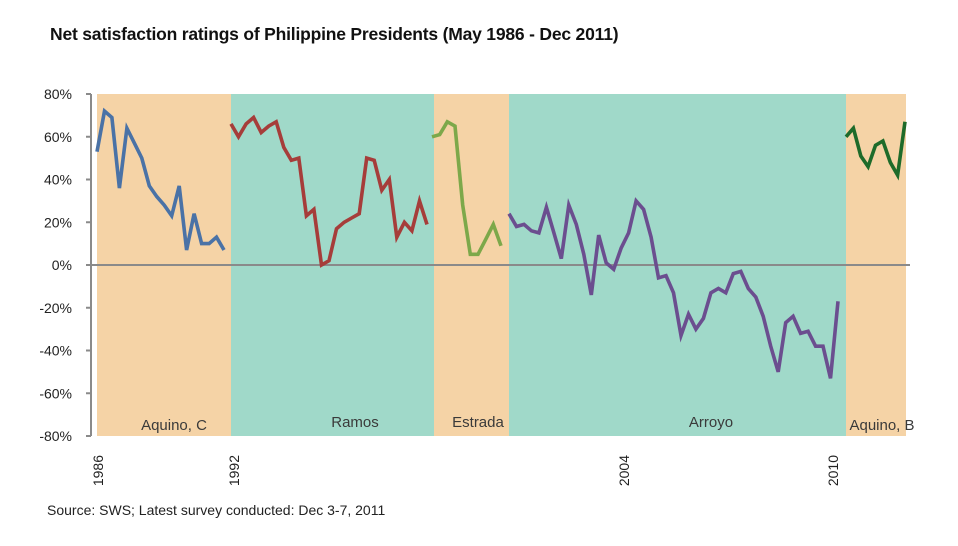 The image size is (958, 546). Describe the element at coordinates (234, 470) in the screenshot. I see `x-tick-label: 1992` at that location.